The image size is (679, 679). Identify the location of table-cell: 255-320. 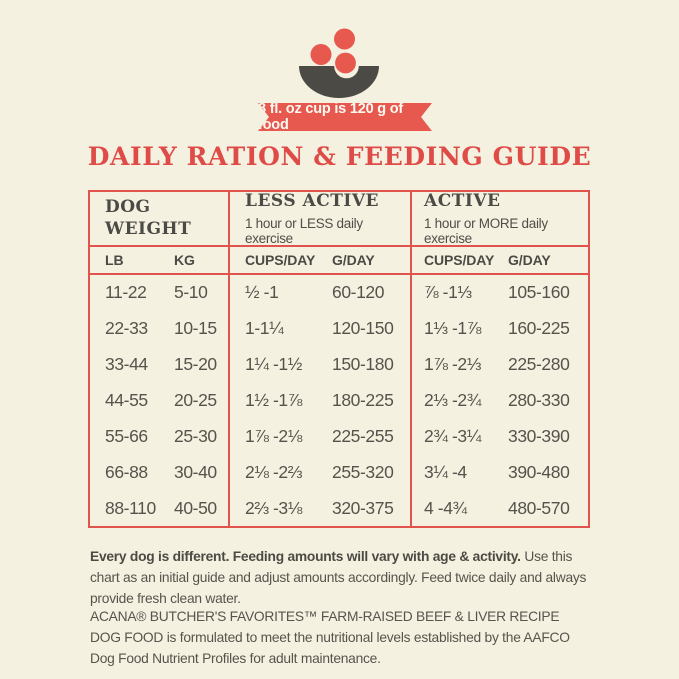
(363, 471).